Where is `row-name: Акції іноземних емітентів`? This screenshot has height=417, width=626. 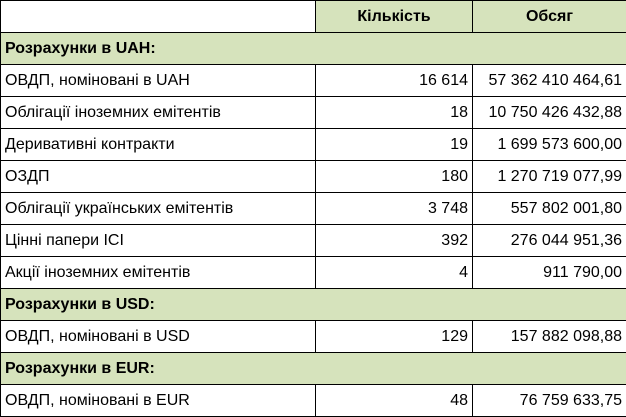
row-name: Акції іноземних емітентів is located at coordinates (158, 272).